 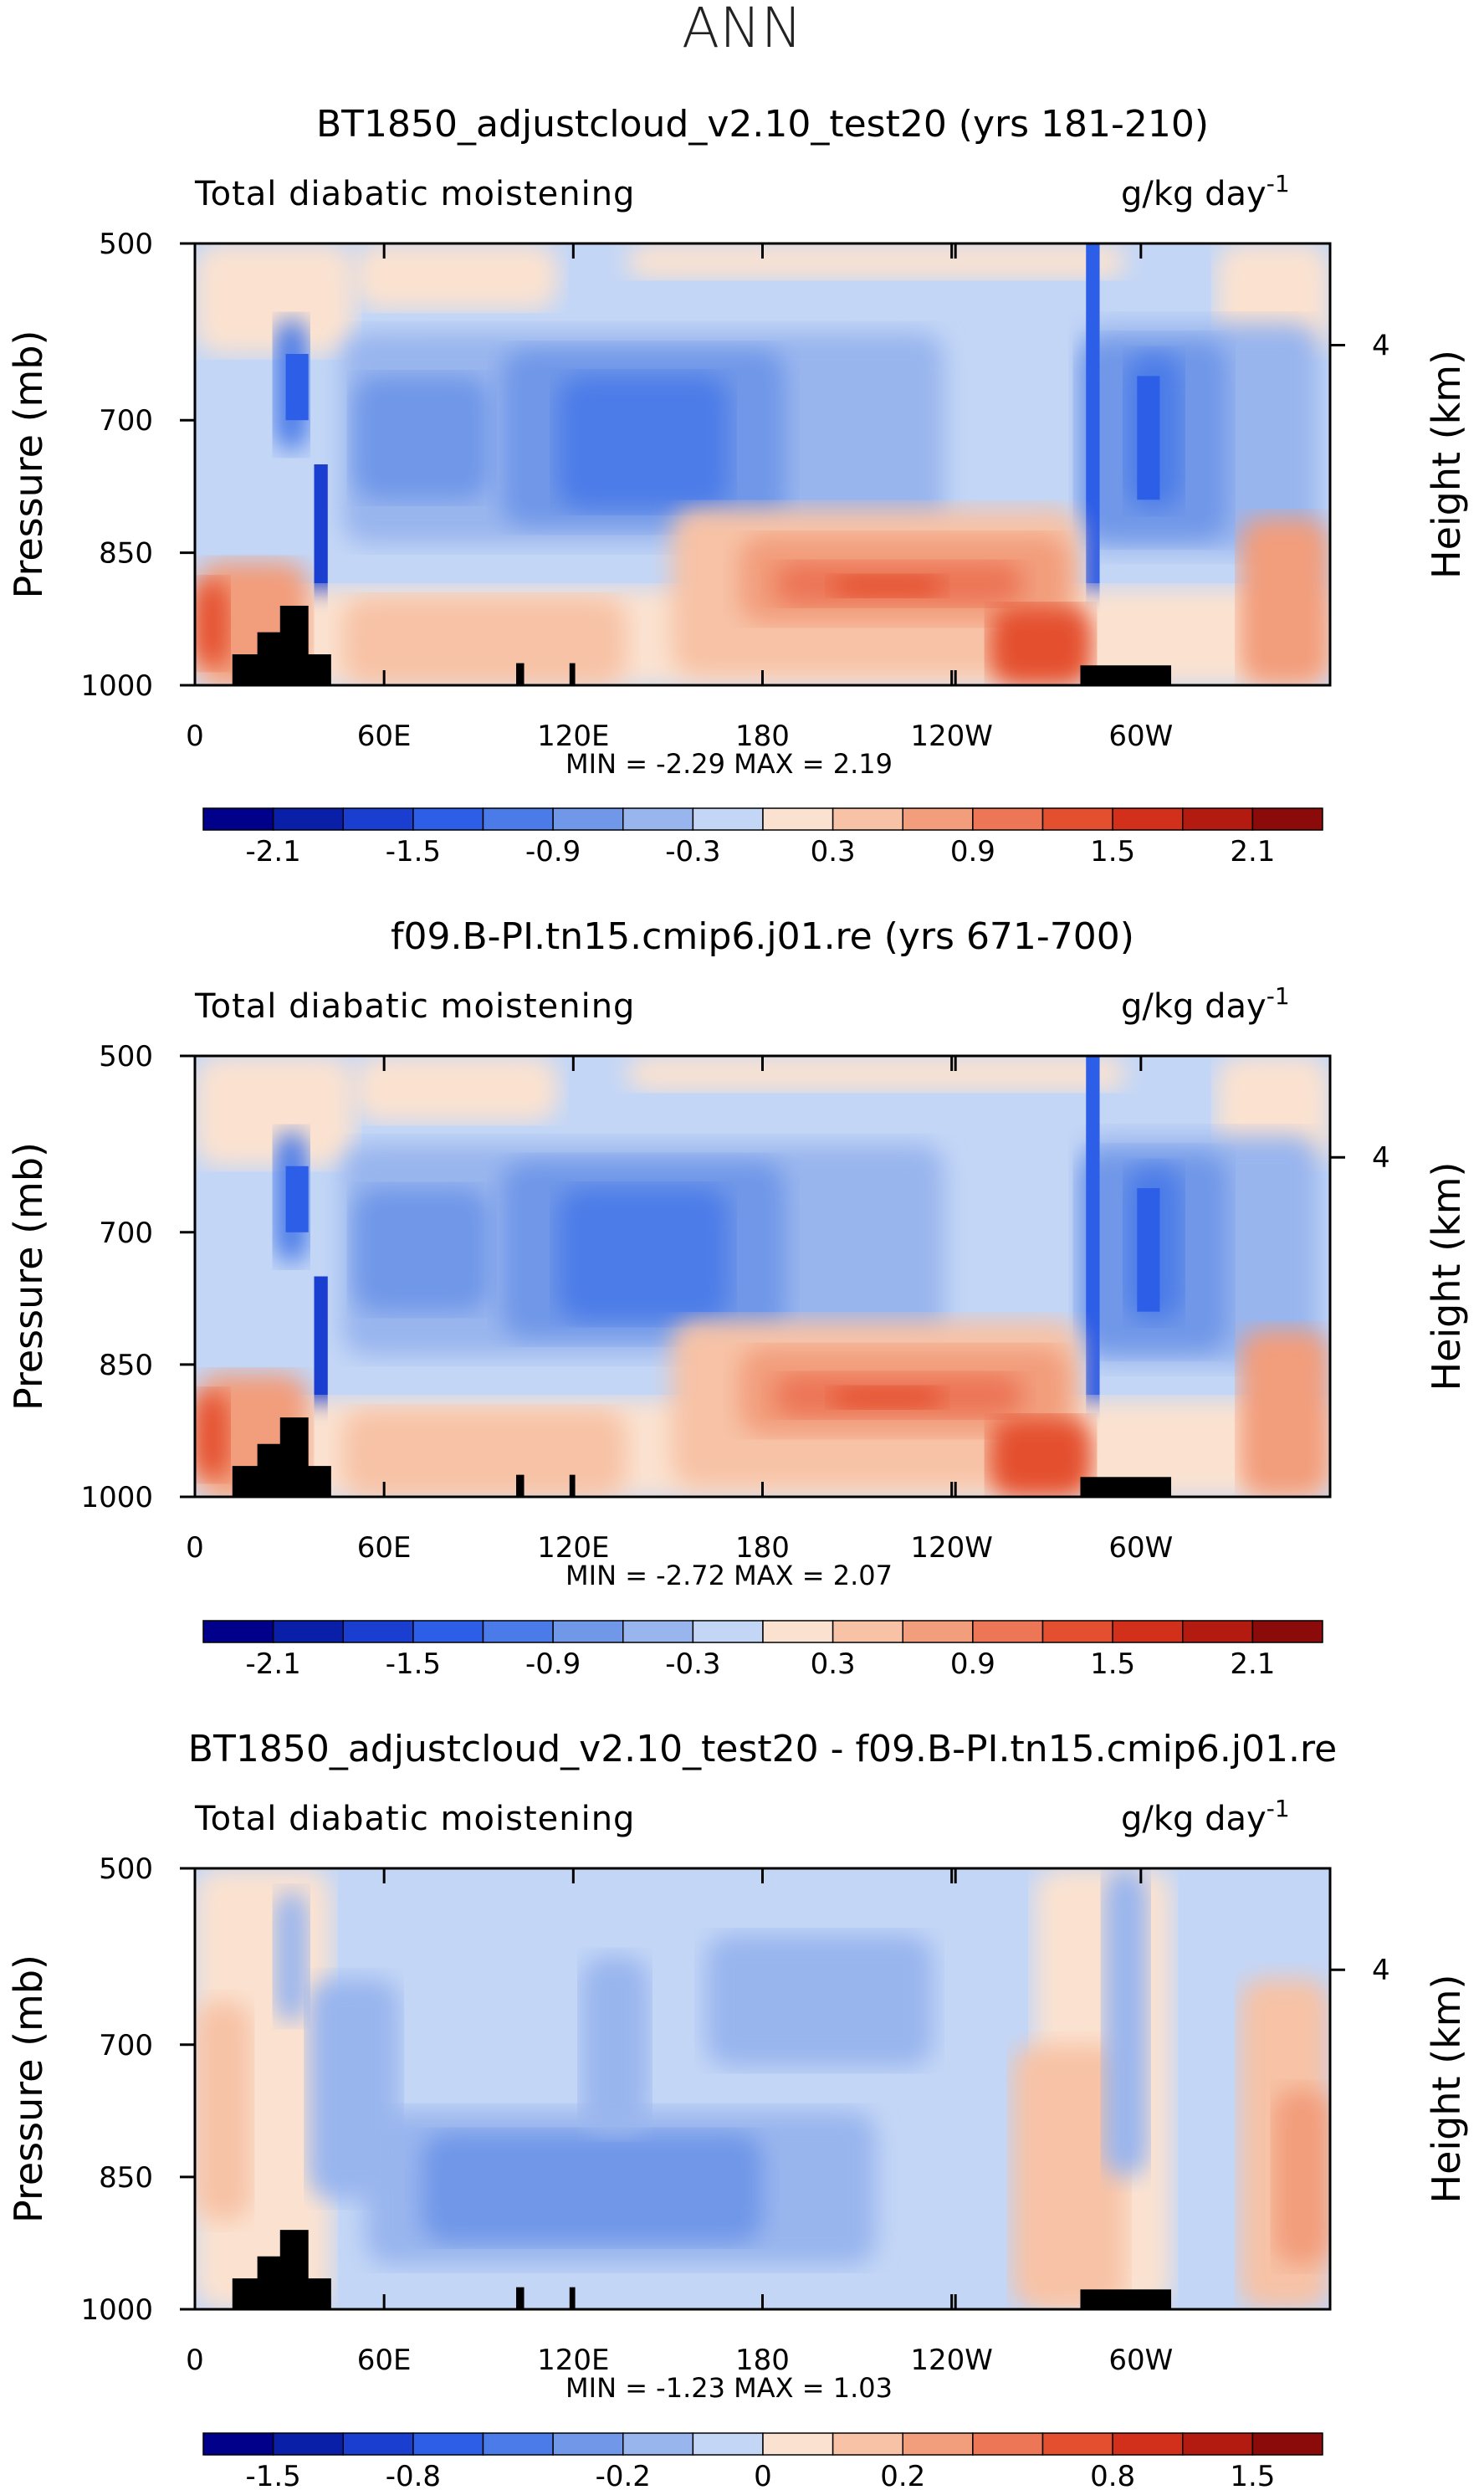 I want to click on colorbar-label: 0.2, so click(x=902, y=2475).